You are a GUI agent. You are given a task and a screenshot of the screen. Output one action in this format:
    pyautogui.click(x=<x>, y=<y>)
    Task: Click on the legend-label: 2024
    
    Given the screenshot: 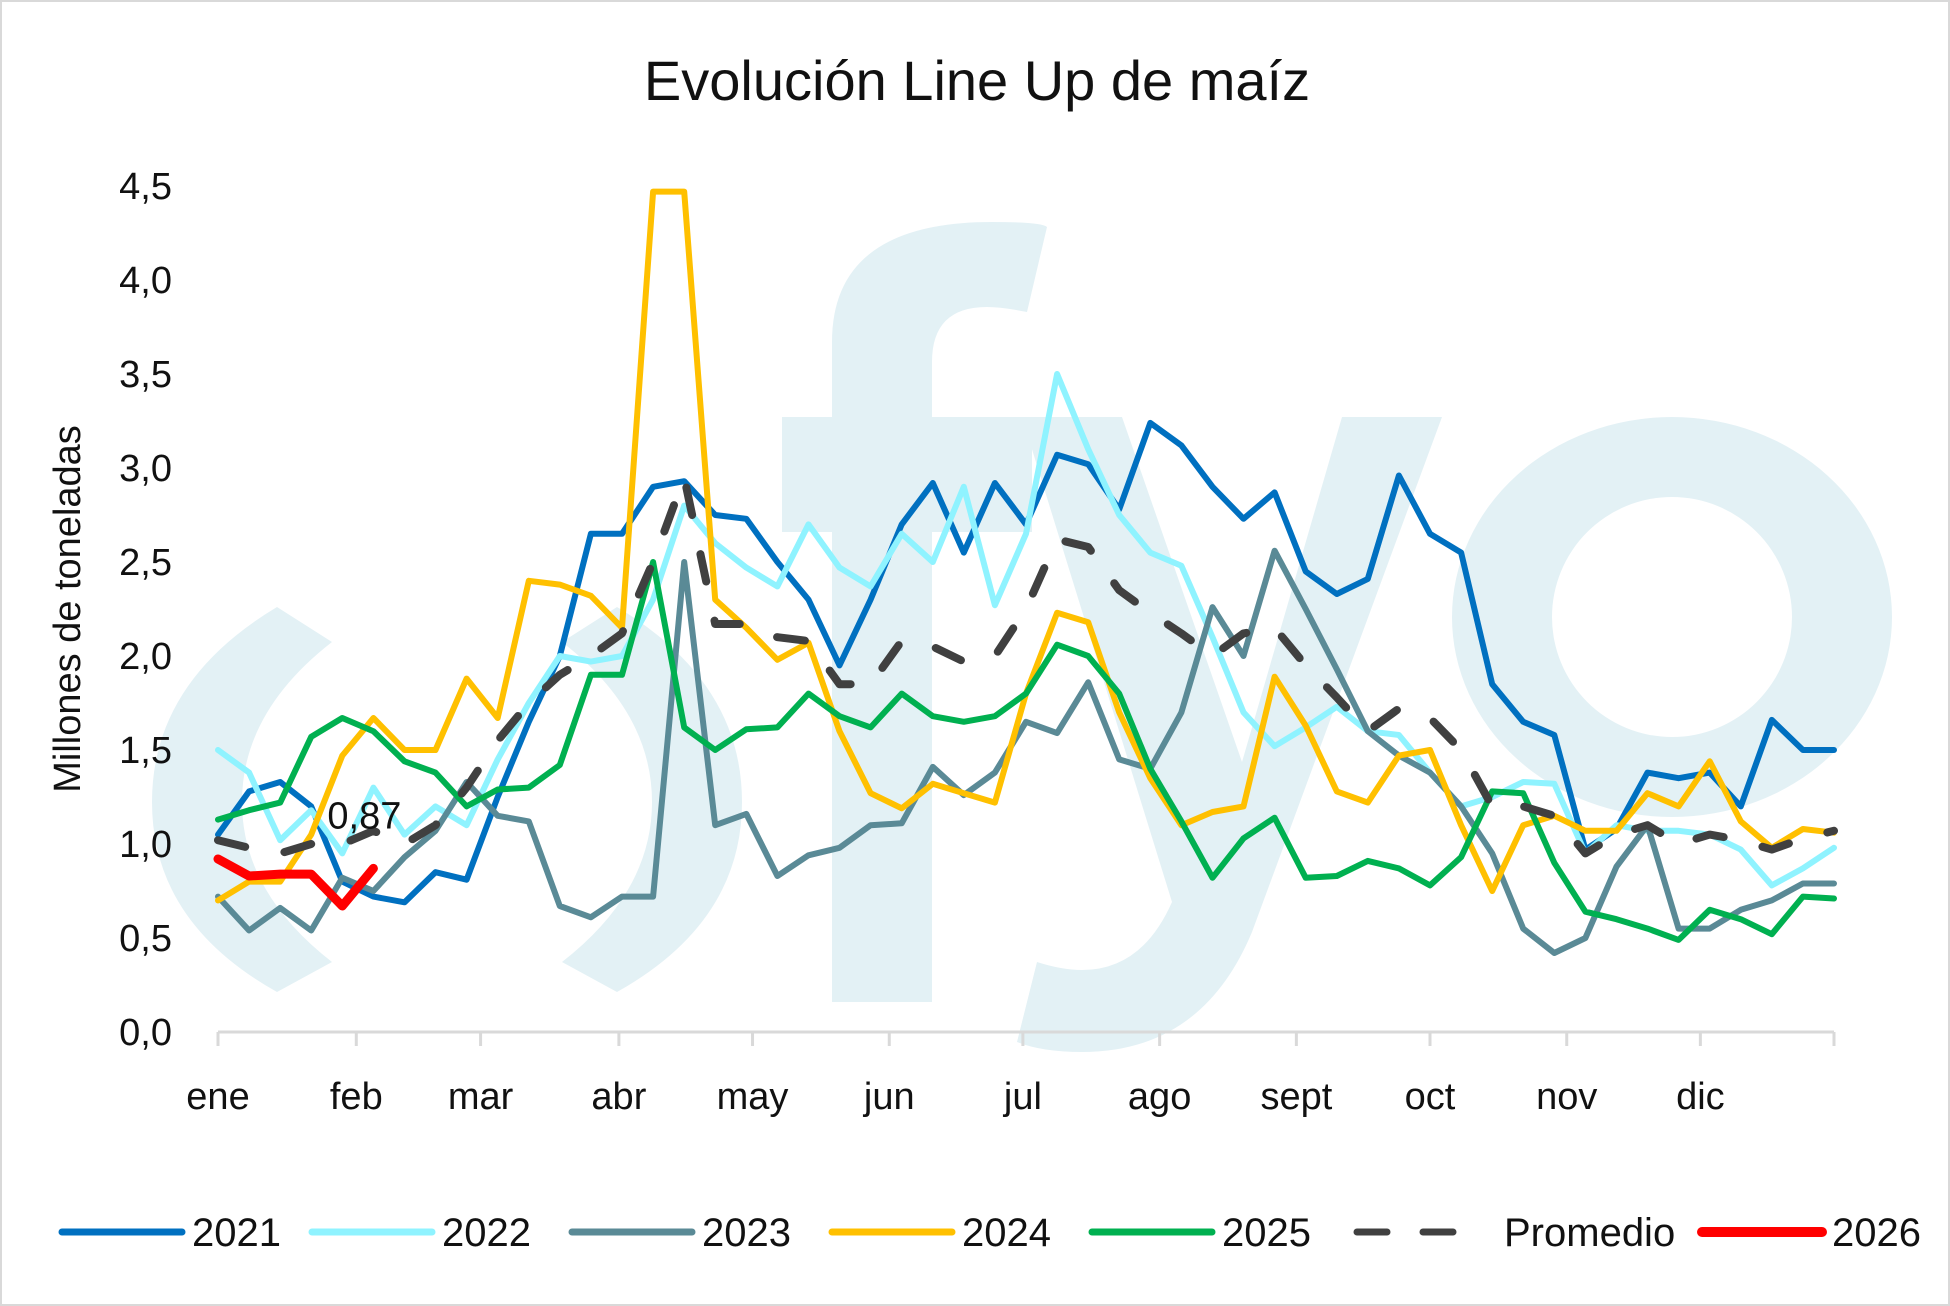 What is the action you would take?
    pyautogui.click(x=1006, y=1233)
    